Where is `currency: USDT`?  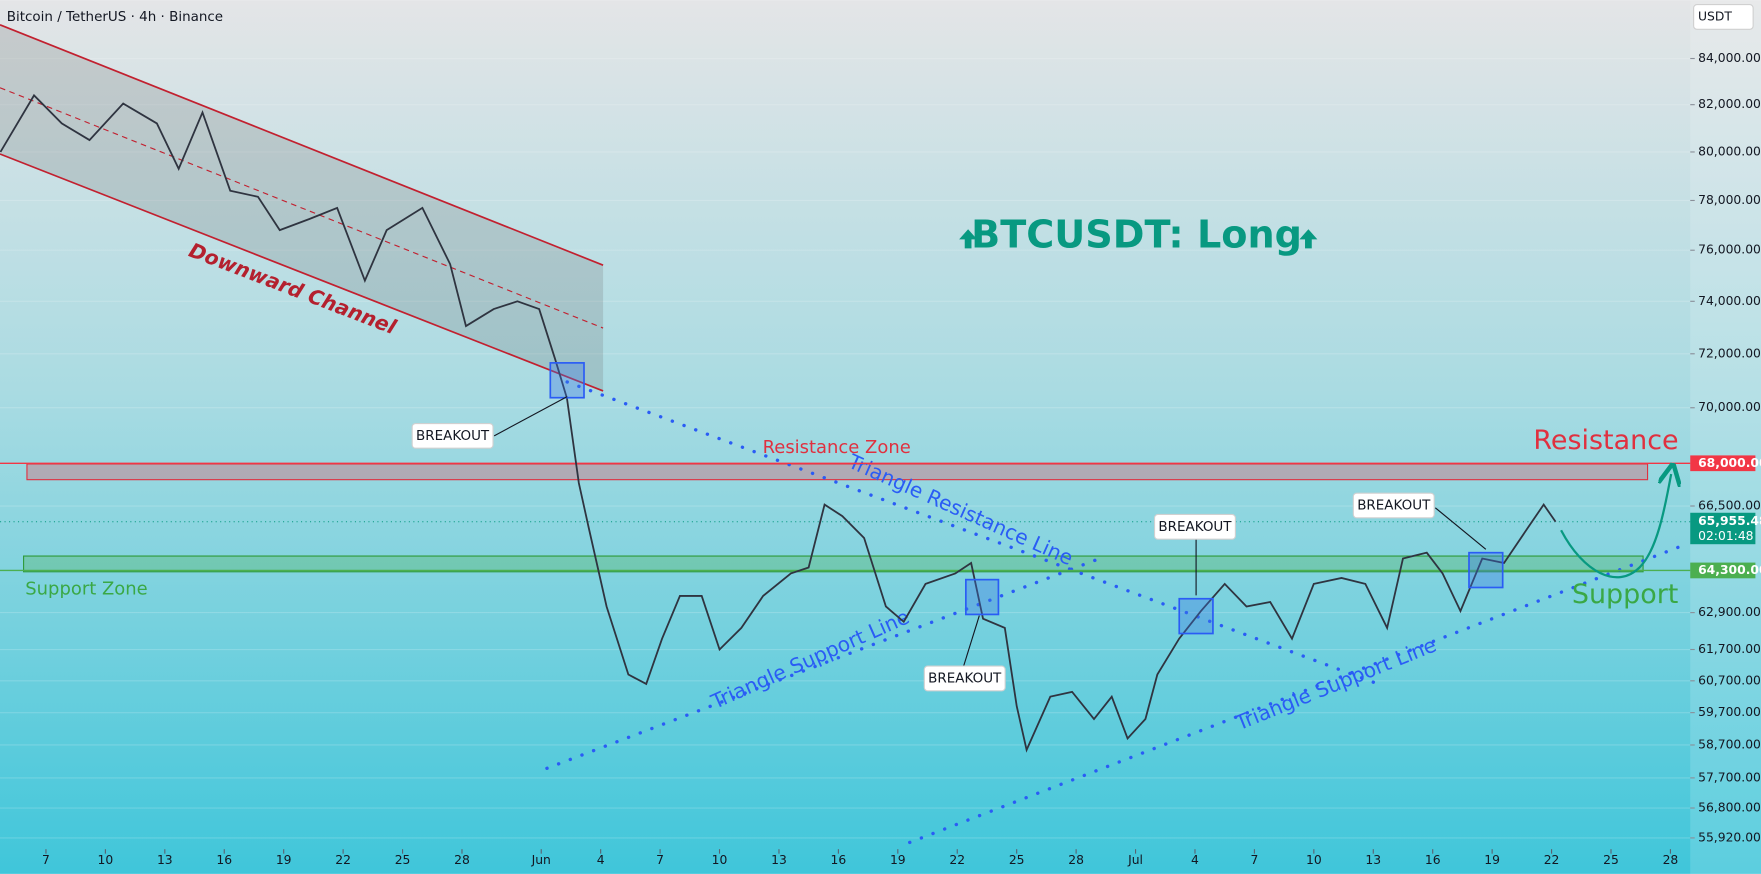
currency: USDT is located at coordinates (1715, 16).